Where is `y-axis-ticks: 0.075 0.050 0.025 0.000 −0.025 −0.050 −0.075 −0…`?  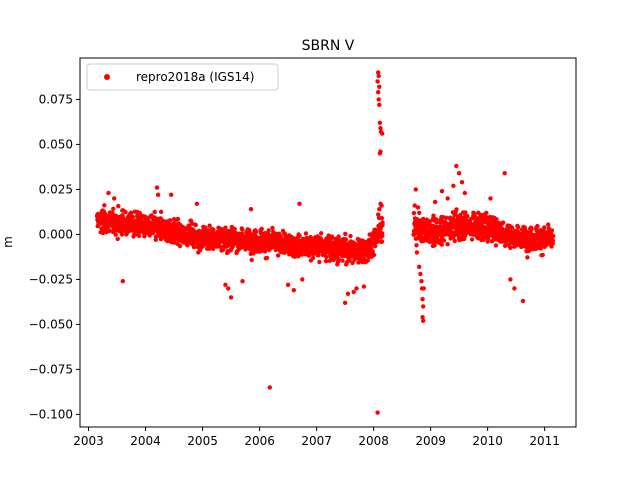 y-axis-ticks: 0.075 0.050 0.025 0.000 −0.025 −0.050 −0.075 −0… is located at coordinates (54, 256).